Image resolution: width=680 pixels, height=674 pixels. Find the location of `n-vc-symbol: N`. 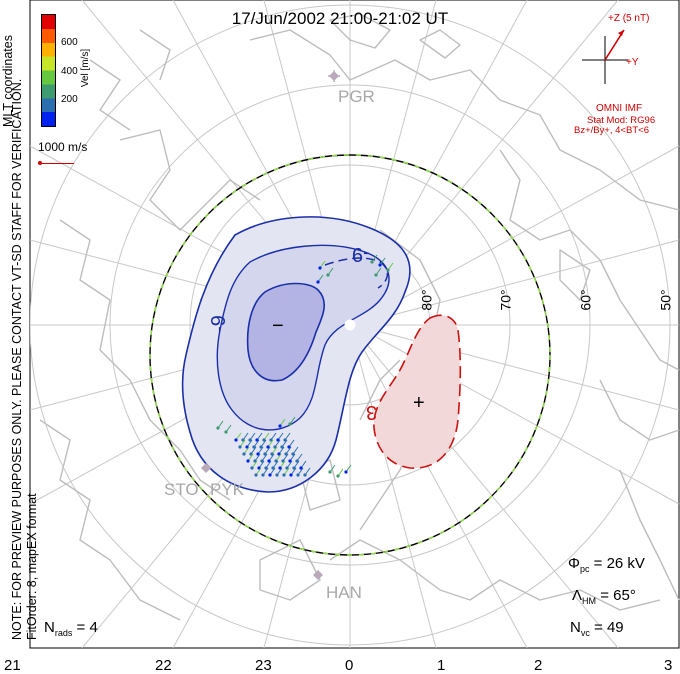

n-vc-symbol: N is located at coordinates (575, 627).